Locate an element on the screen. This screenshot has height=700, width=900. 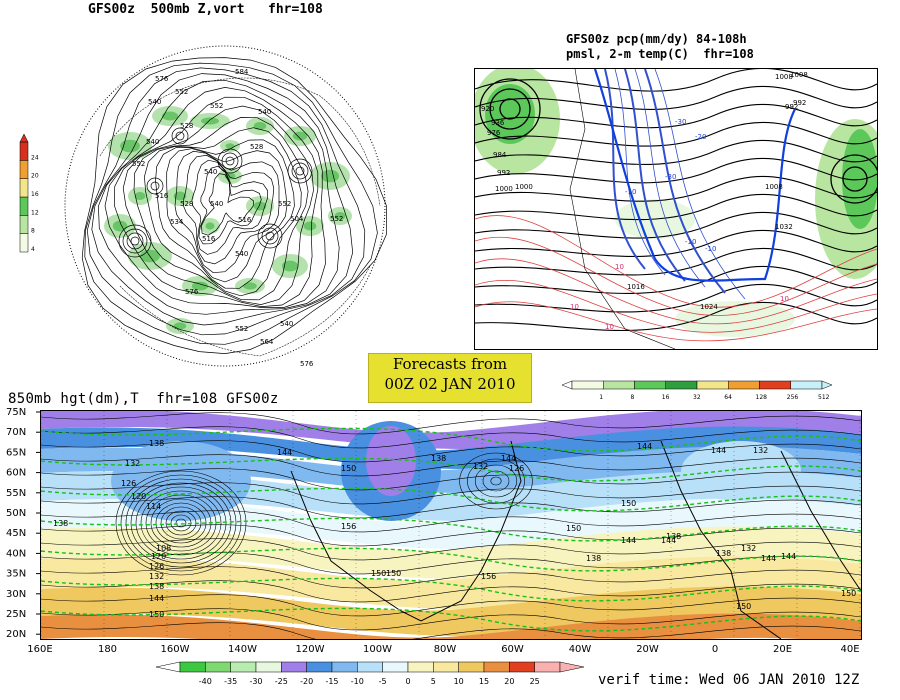
colorbar-label: 0 is located at coordinates (407, 681).